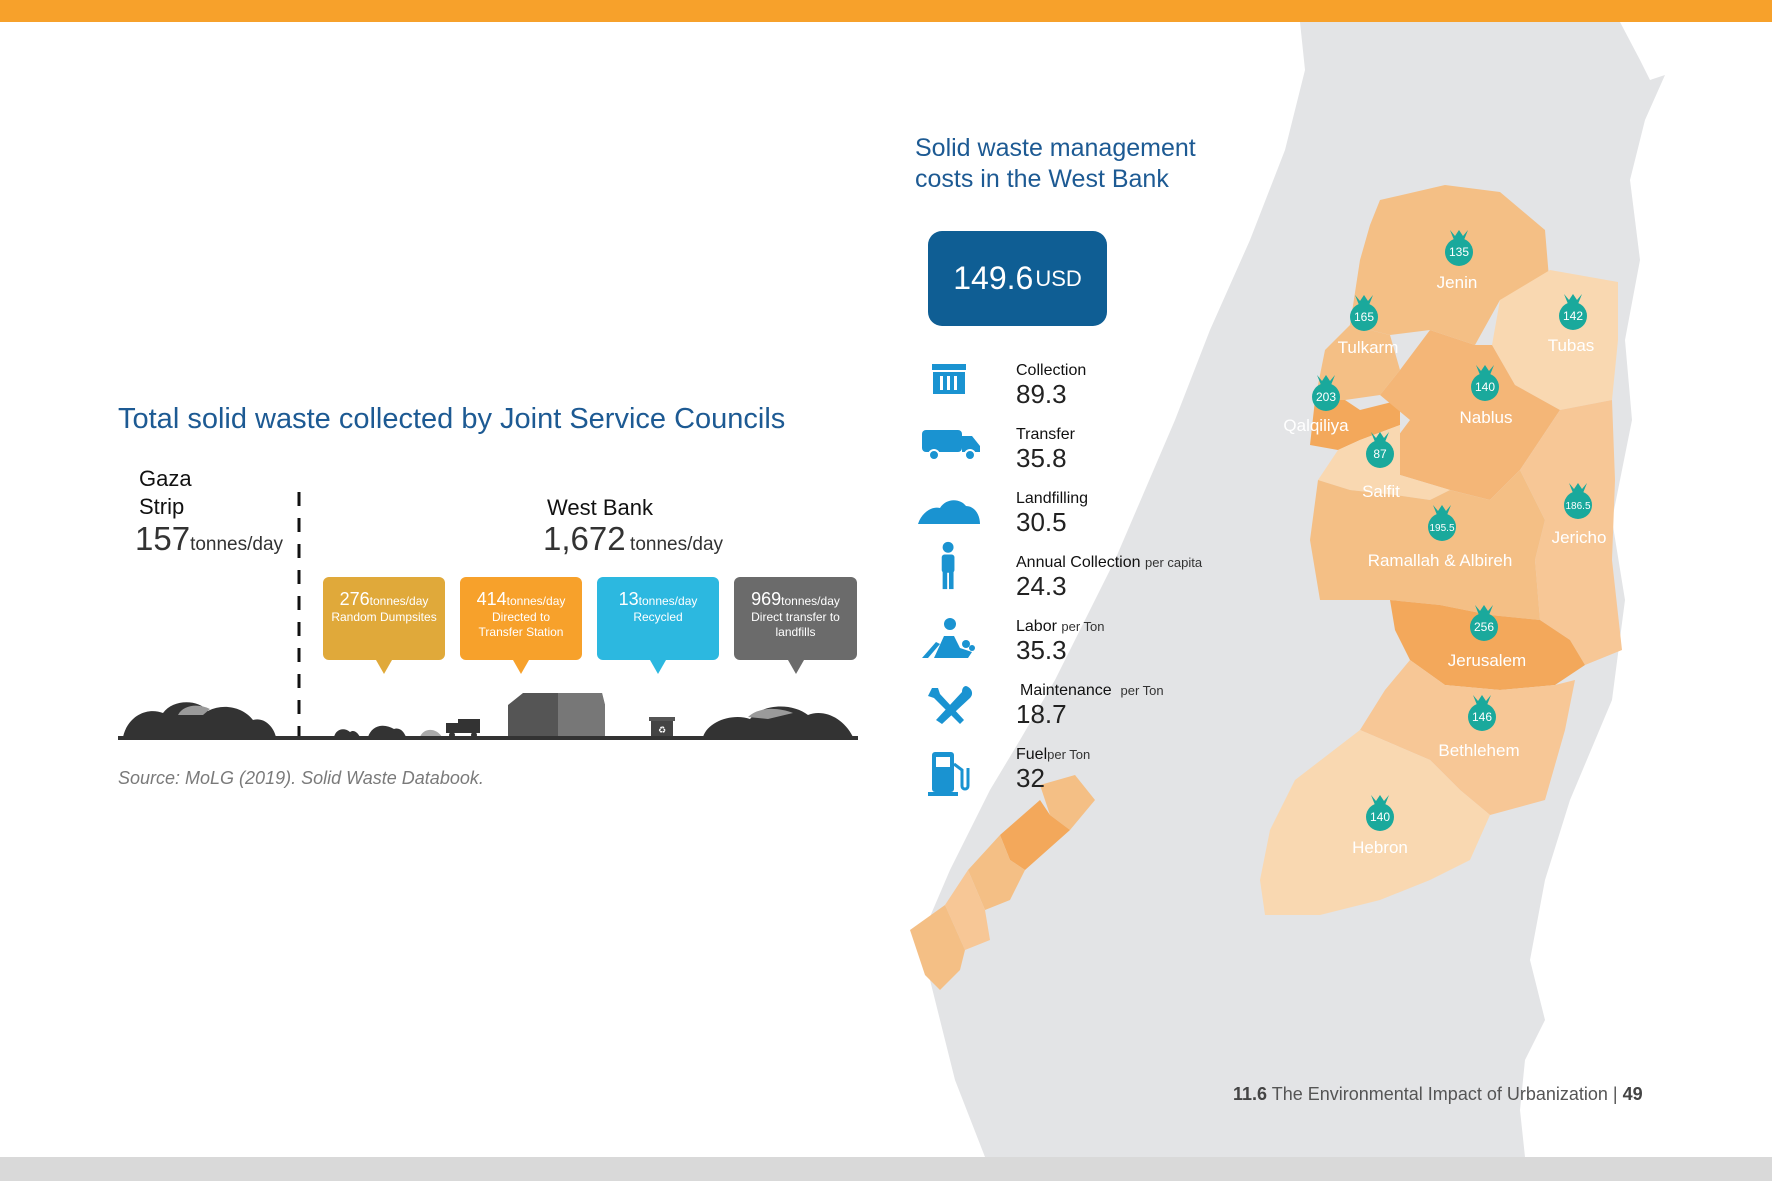  I want to click on cost-value: 35.8, so click(1041, 458).